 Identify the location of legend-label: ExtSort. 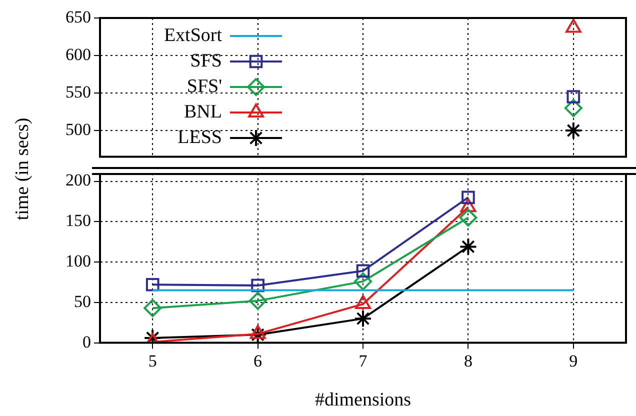
(193, 35).